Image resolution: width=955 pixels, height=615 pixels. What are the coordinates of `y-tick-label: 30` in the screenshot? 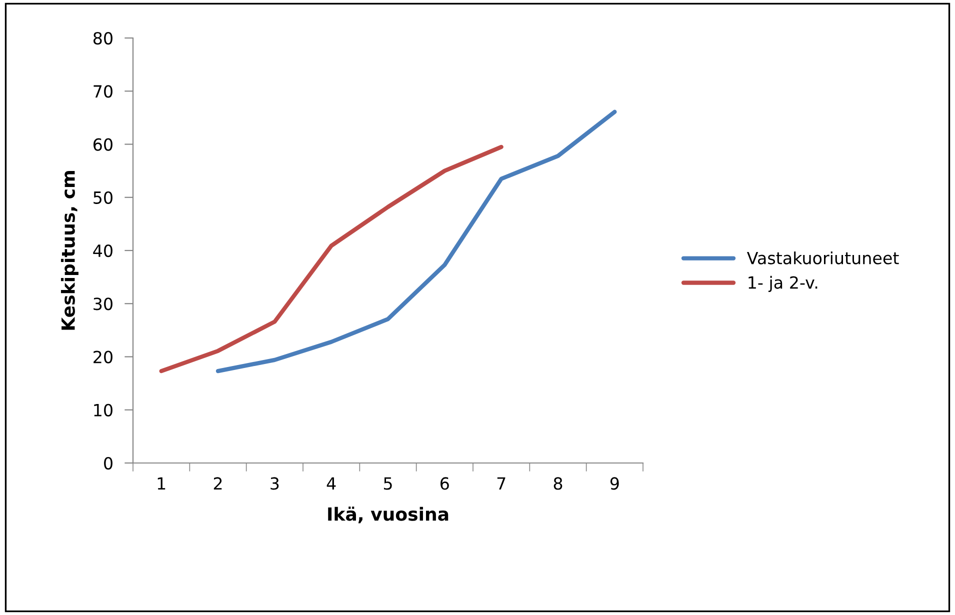 It's located at (103, 304).